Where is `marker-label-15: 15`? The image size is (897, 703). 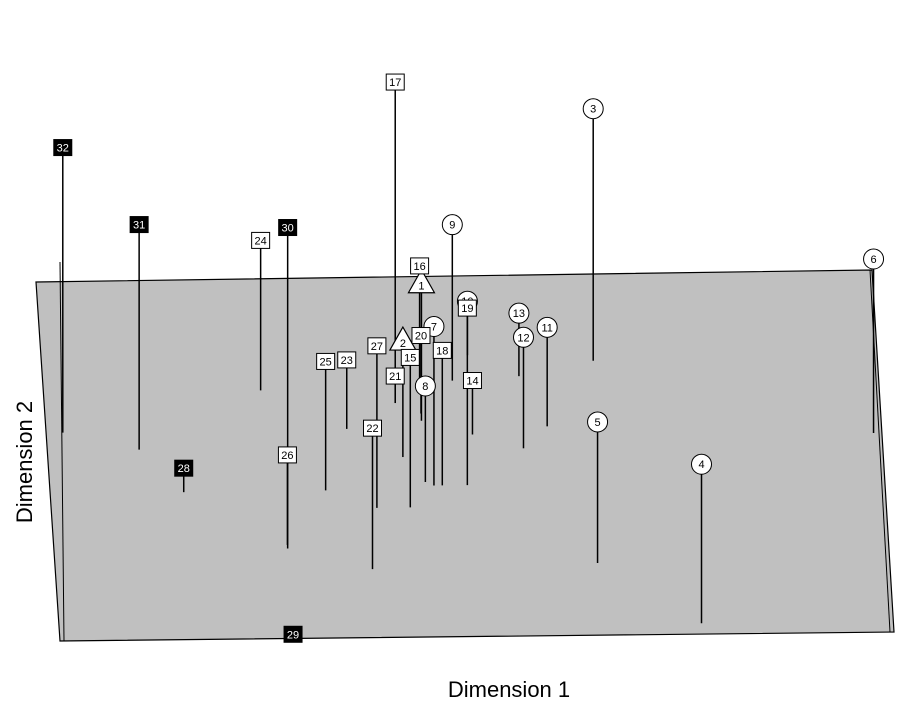
marker-label-15: 15 is located at coordinates (410, 358).